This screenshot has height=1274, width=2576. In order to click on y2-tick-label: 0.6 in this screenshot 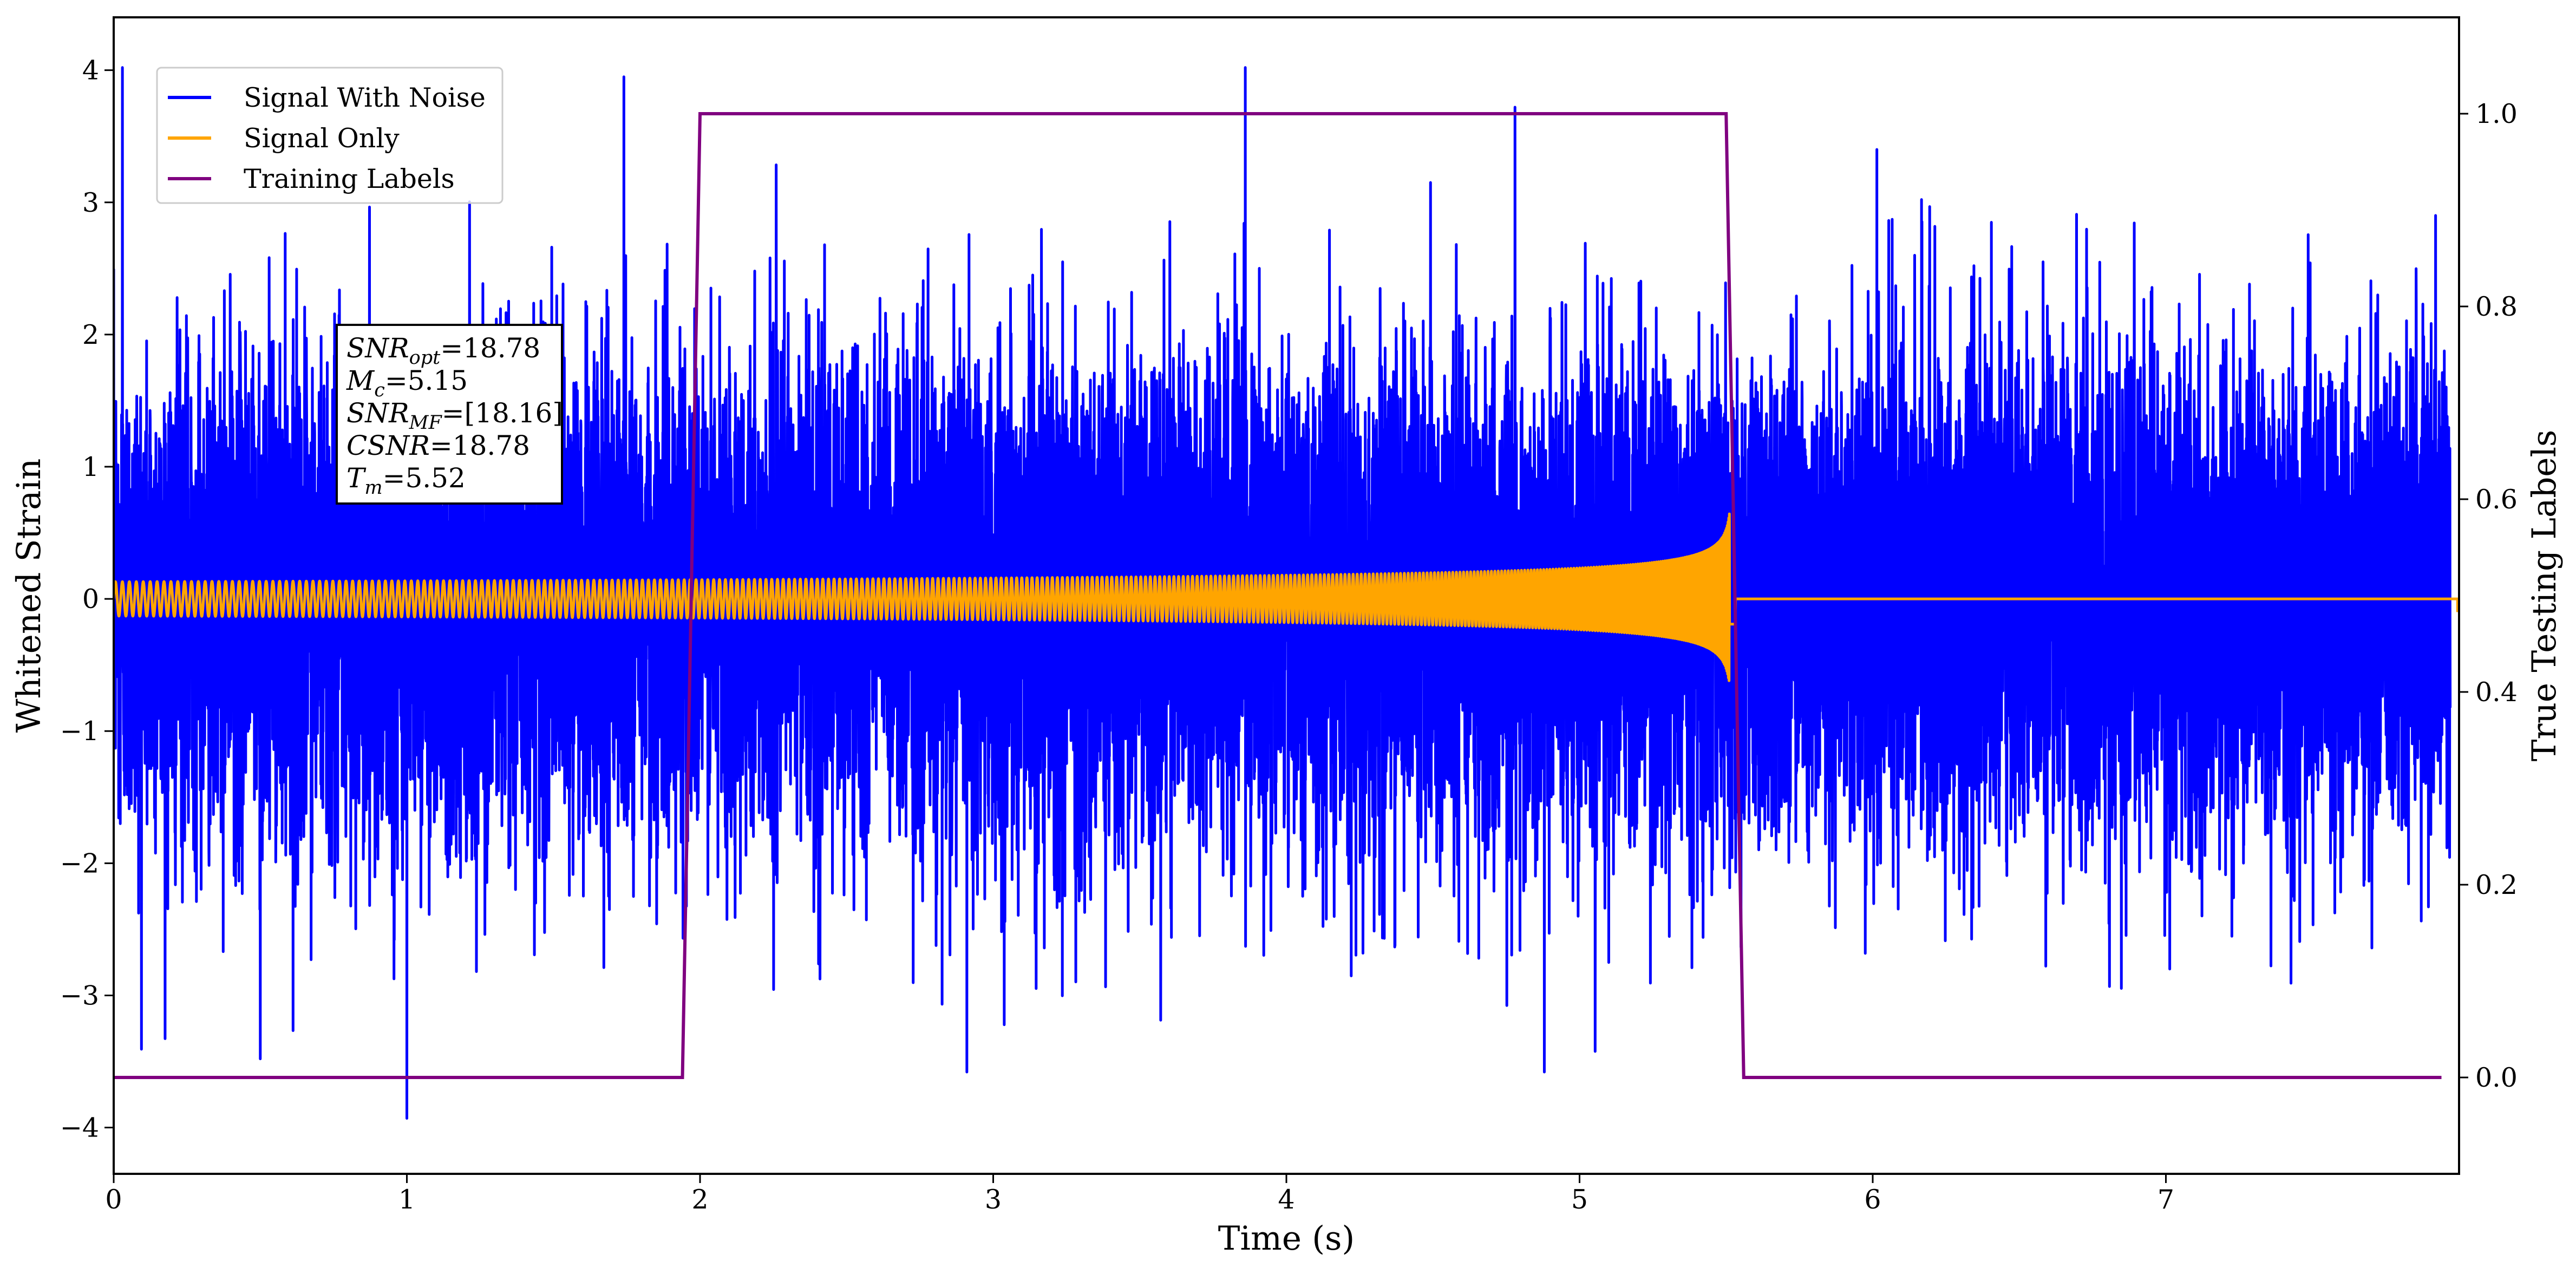, I will do `click(2496, 499)`.